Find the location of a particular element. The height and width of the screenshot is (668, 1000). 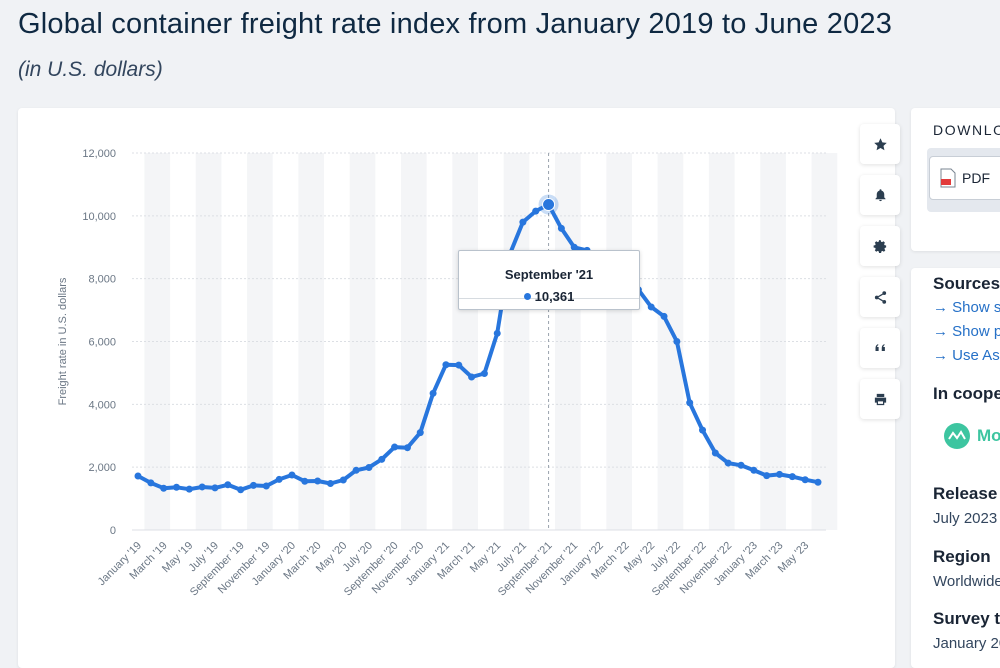

star-icon is located at coordinates (880, 143).